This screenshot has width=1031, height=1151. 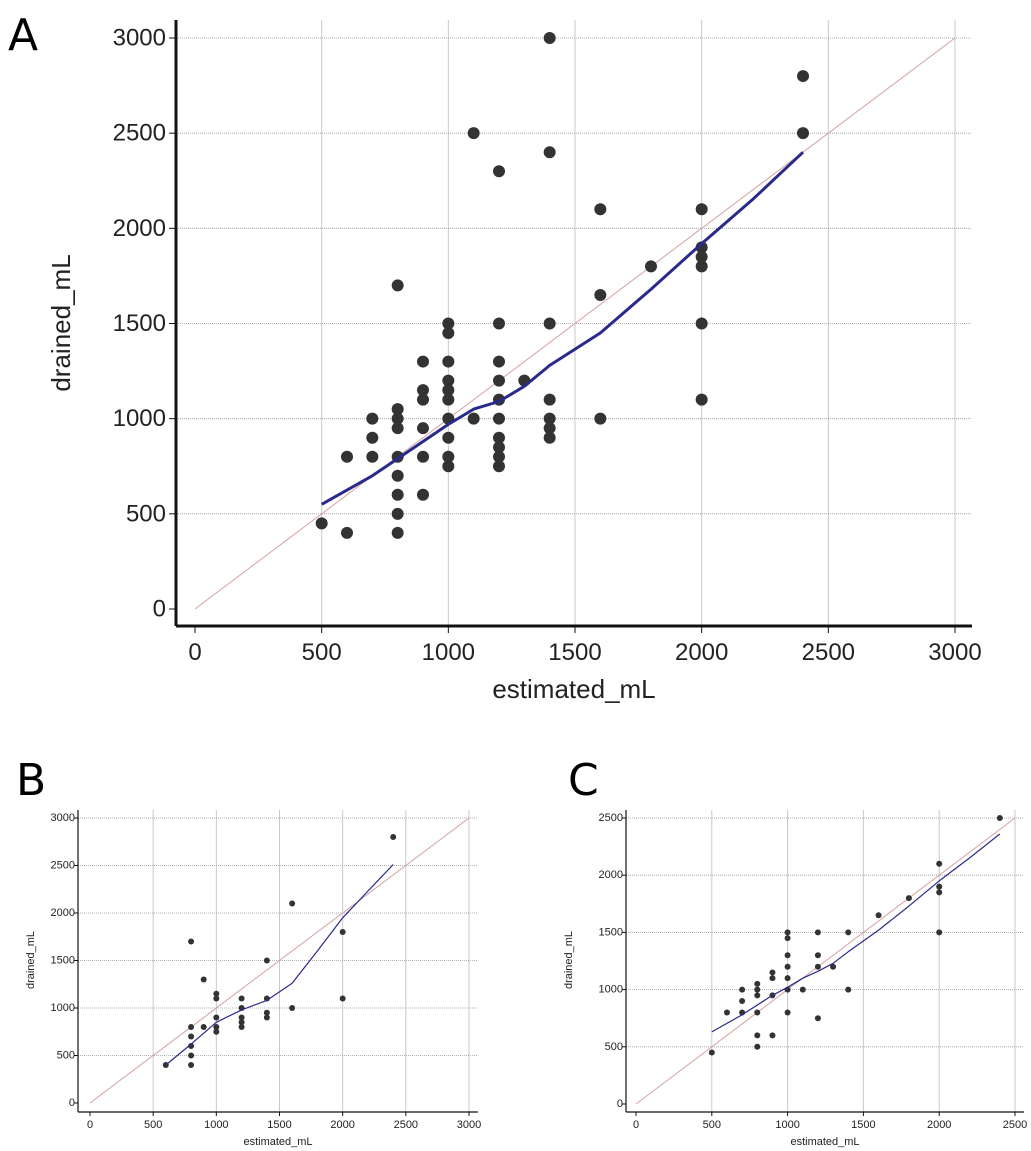 What do you see at coordinates (469, 1125) in the screenshot?
I see `panel-b-x-tick-label: 3000` at bounding box center [469, 1125].